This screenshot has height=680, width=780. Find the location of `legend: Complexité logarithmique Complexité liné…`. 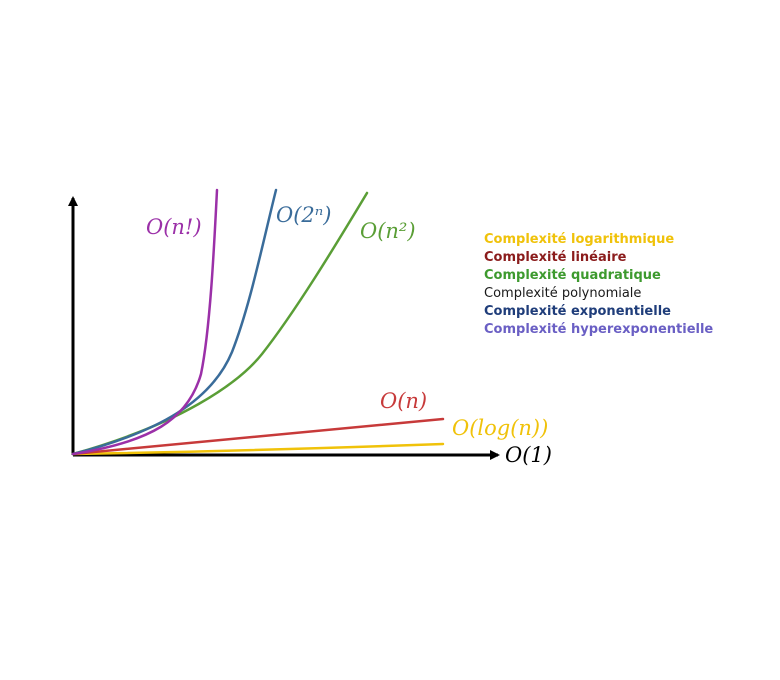

legend: Complexité logarithmique Complexité liné… is located at coordinates (598, 285).